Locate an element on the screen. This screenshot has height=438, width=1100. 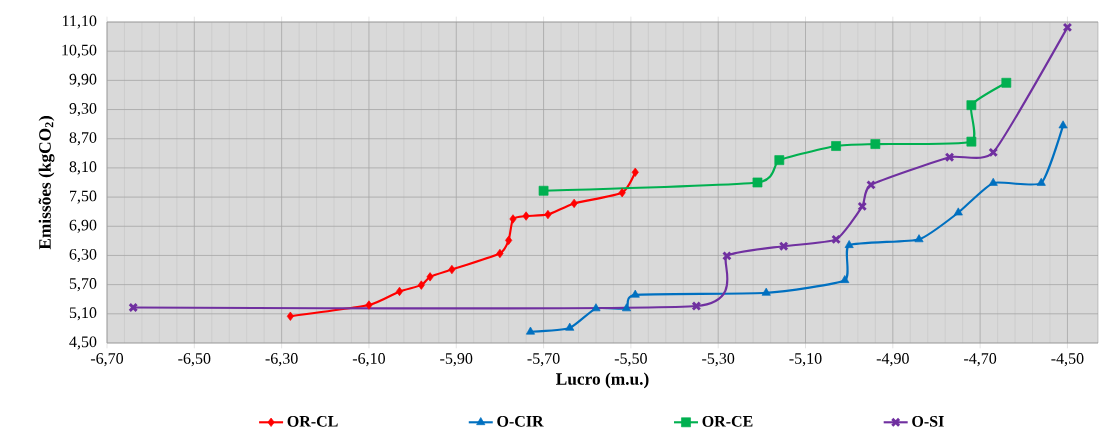
x-tick-label: -5,30 is located at coordinates (718, 360).